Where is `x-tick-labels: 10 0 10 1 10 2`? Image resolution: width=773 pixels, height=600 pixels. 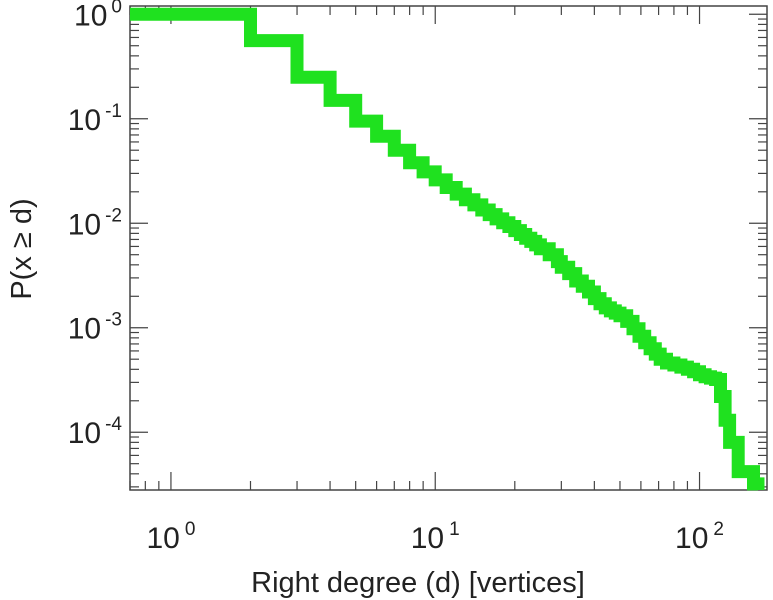
x-tick-labels: 10 0 10 1 10 2 is located at coordinates (435, 537).